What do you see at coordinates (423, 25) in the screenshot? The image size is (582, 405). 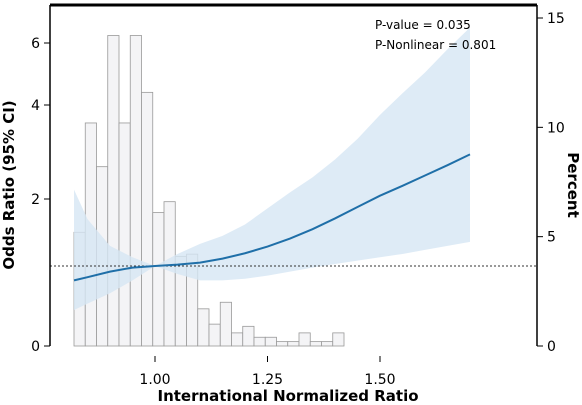 I see `p-value-annotation: P-value = 0.035` at bounding box center [423, 25].